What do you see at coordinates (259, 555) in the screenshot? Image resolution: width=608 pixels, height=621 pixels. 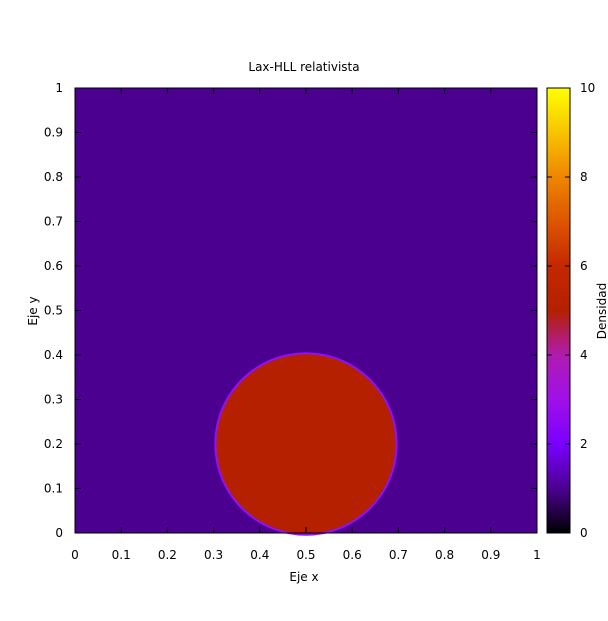 I see `x-tick-label: 0.4` at bounding box center [259, 555].